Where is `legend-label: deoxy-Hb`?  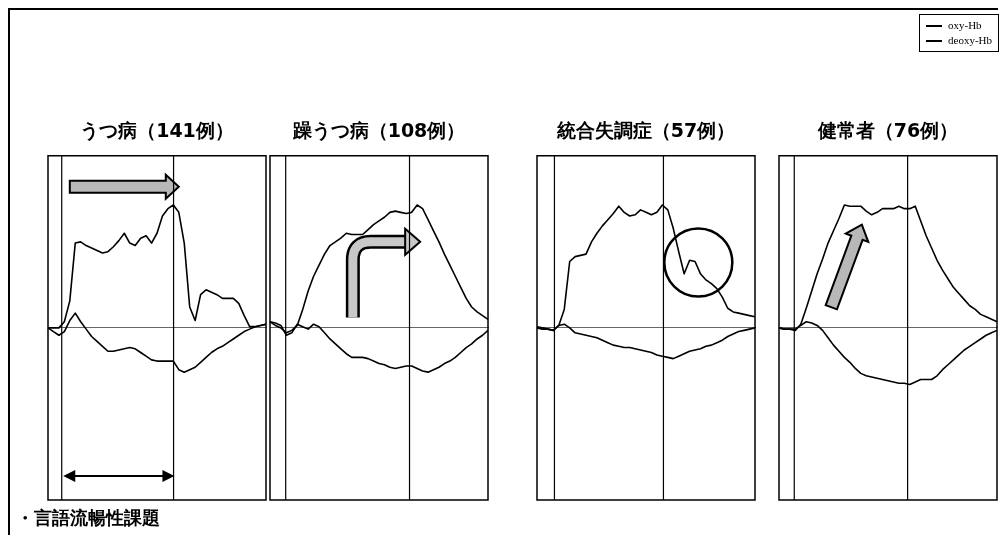 legend-label: deoxy-Hb is located at coordinates (970, 40).